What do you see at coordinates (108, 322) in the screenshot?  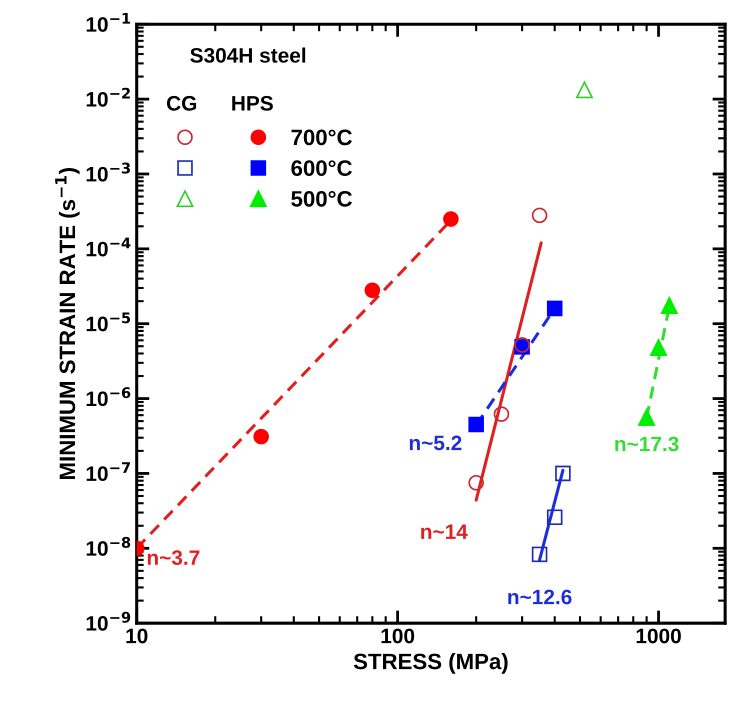 I see `y-tick-label: 10$^{−5}$` at bounding box center [108, 322].